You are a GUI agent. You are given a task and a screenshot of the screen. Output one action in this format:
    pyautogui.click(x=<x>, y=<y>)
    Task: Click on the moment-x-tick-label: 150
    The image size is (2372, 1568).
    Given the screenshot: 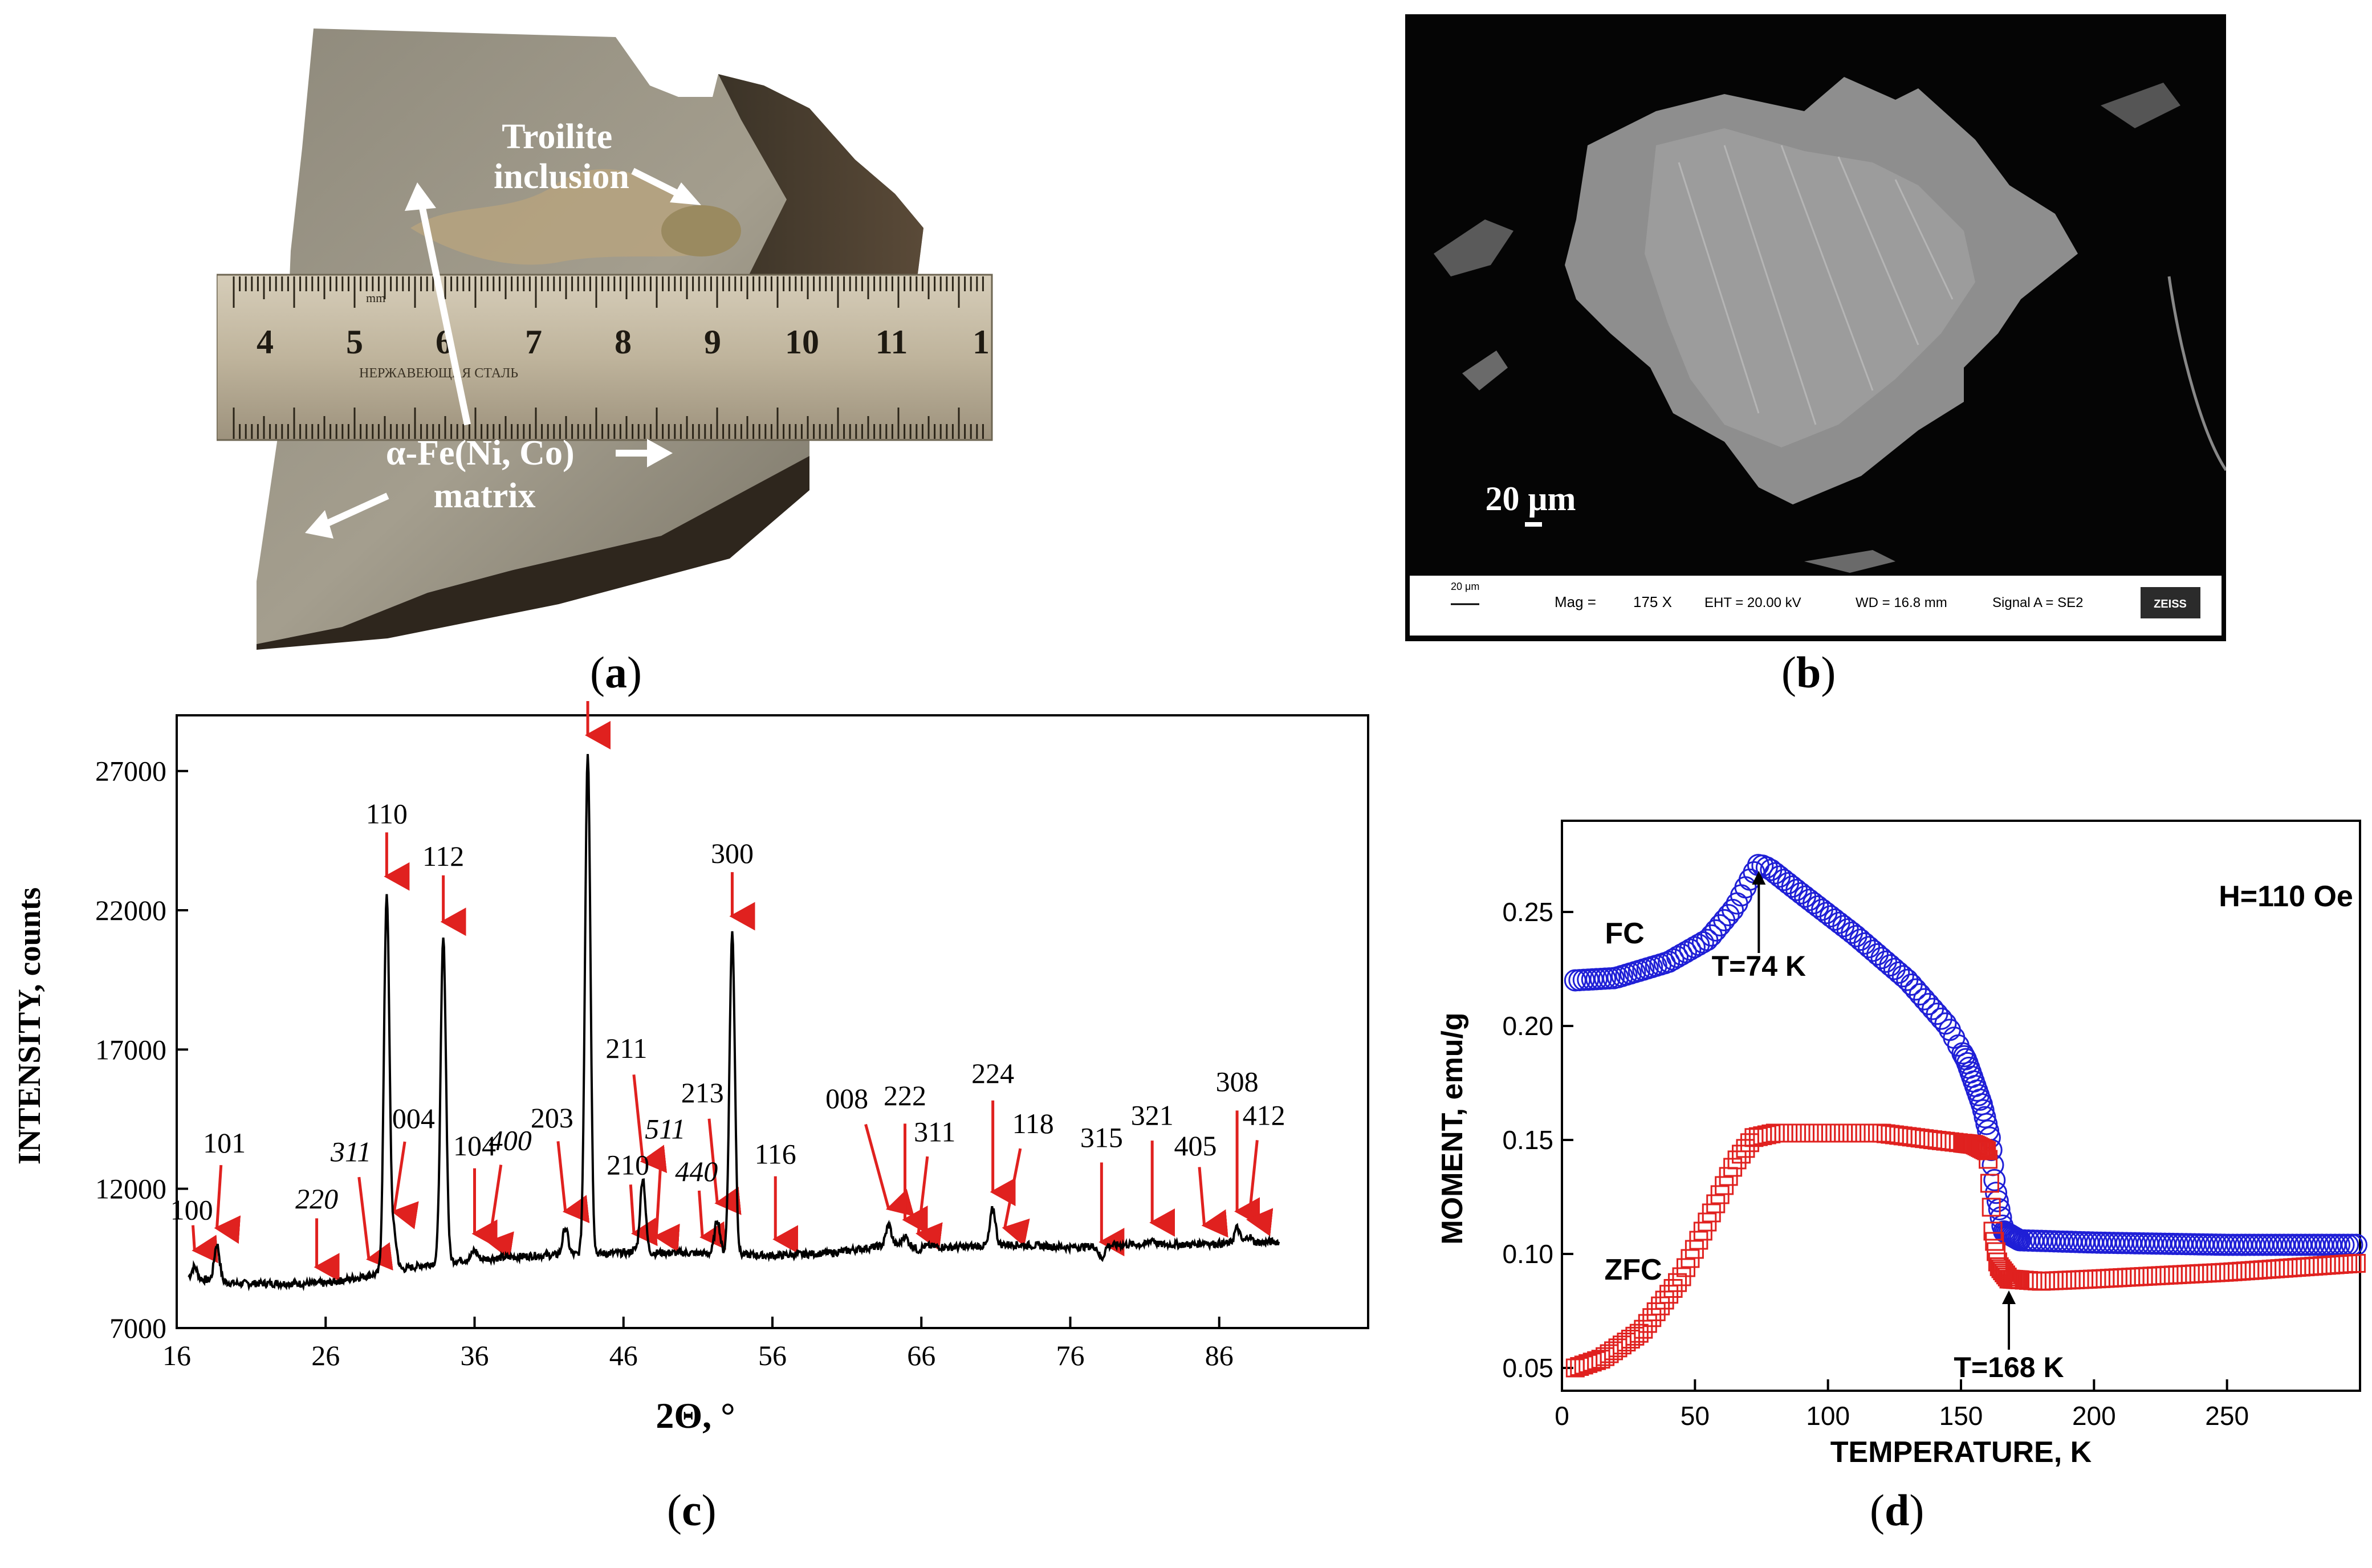 What is the action you would take?
    pyautogui.click(x=1961, y=1416)
    